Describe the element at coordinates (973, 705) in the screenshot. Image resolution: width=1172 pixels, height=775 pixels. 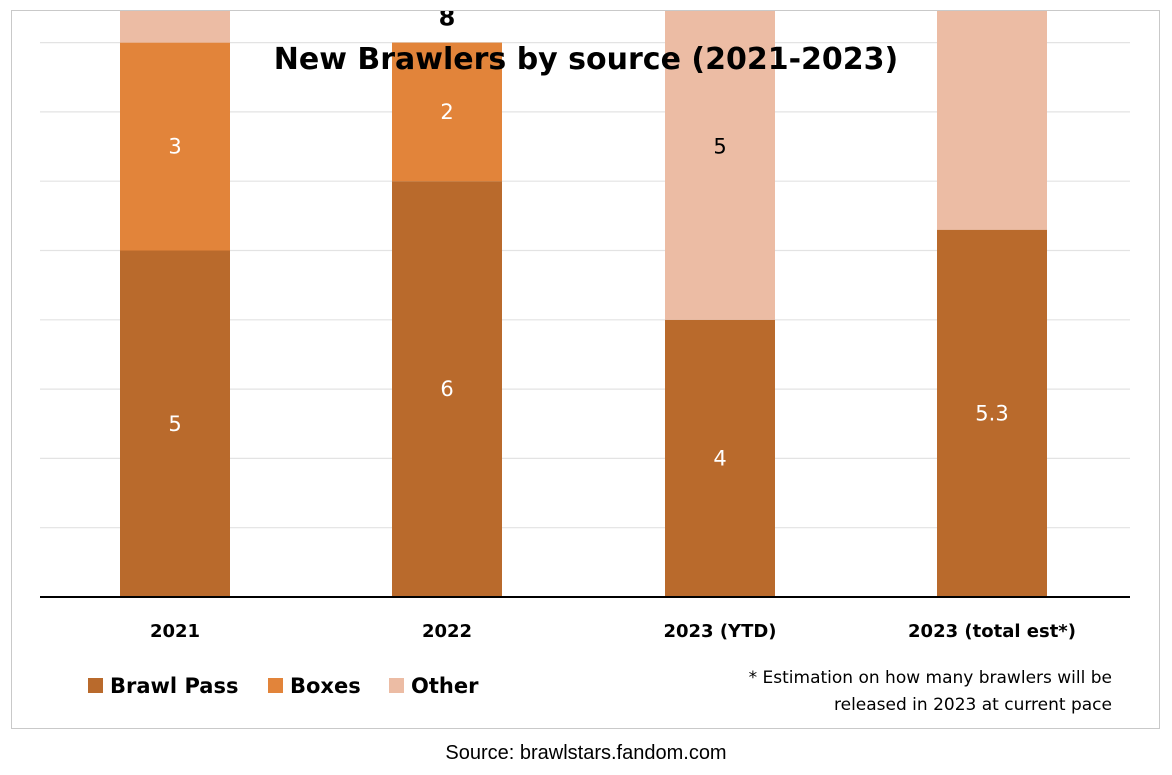
I see `footnote-line: released in 2023 at current pace` at that location.